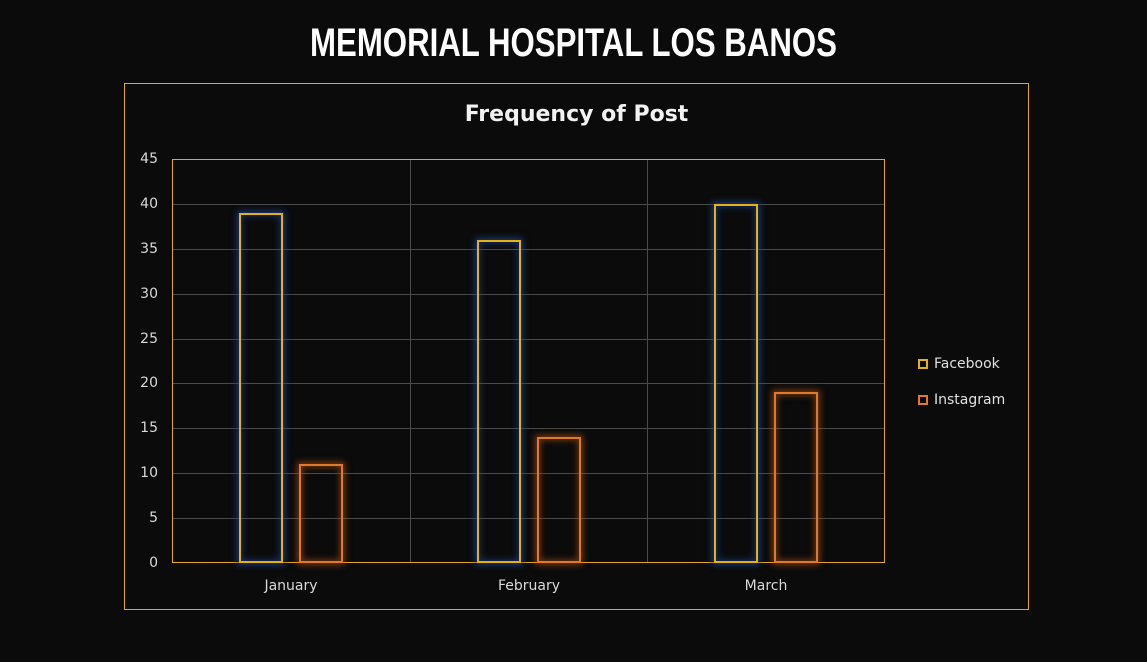 The image size is (1147, 662). What do you see at coordinates (796, 477) in the screenshot?
I see `bar-instagram-march` at bounding box center [796, 477].